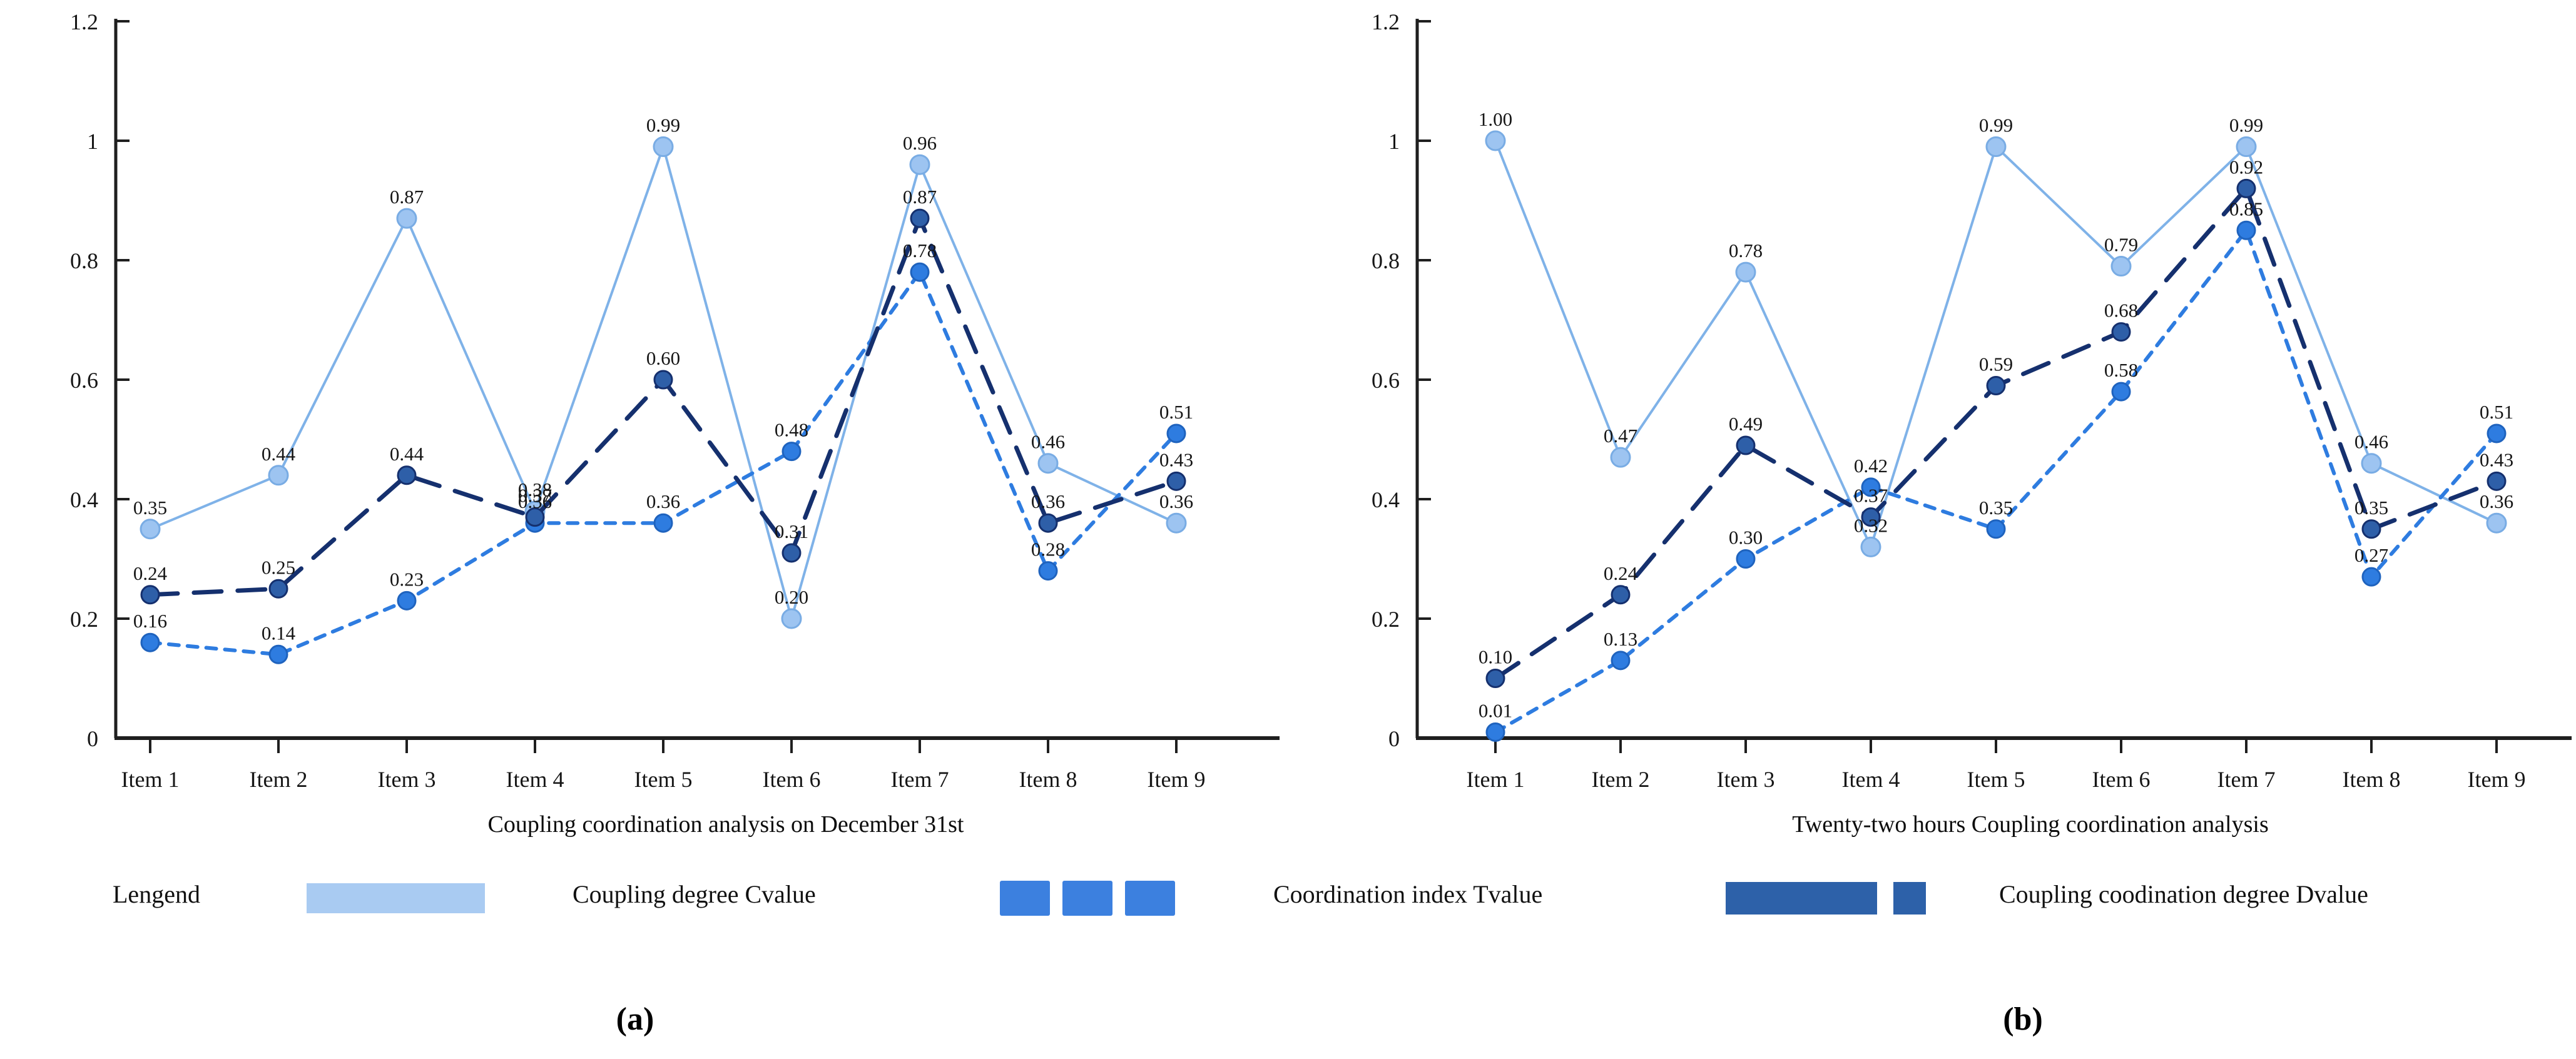 This screenshot has height=1059, width=2576. I want to click on data-label-D: 0.44, so click(407, 454).